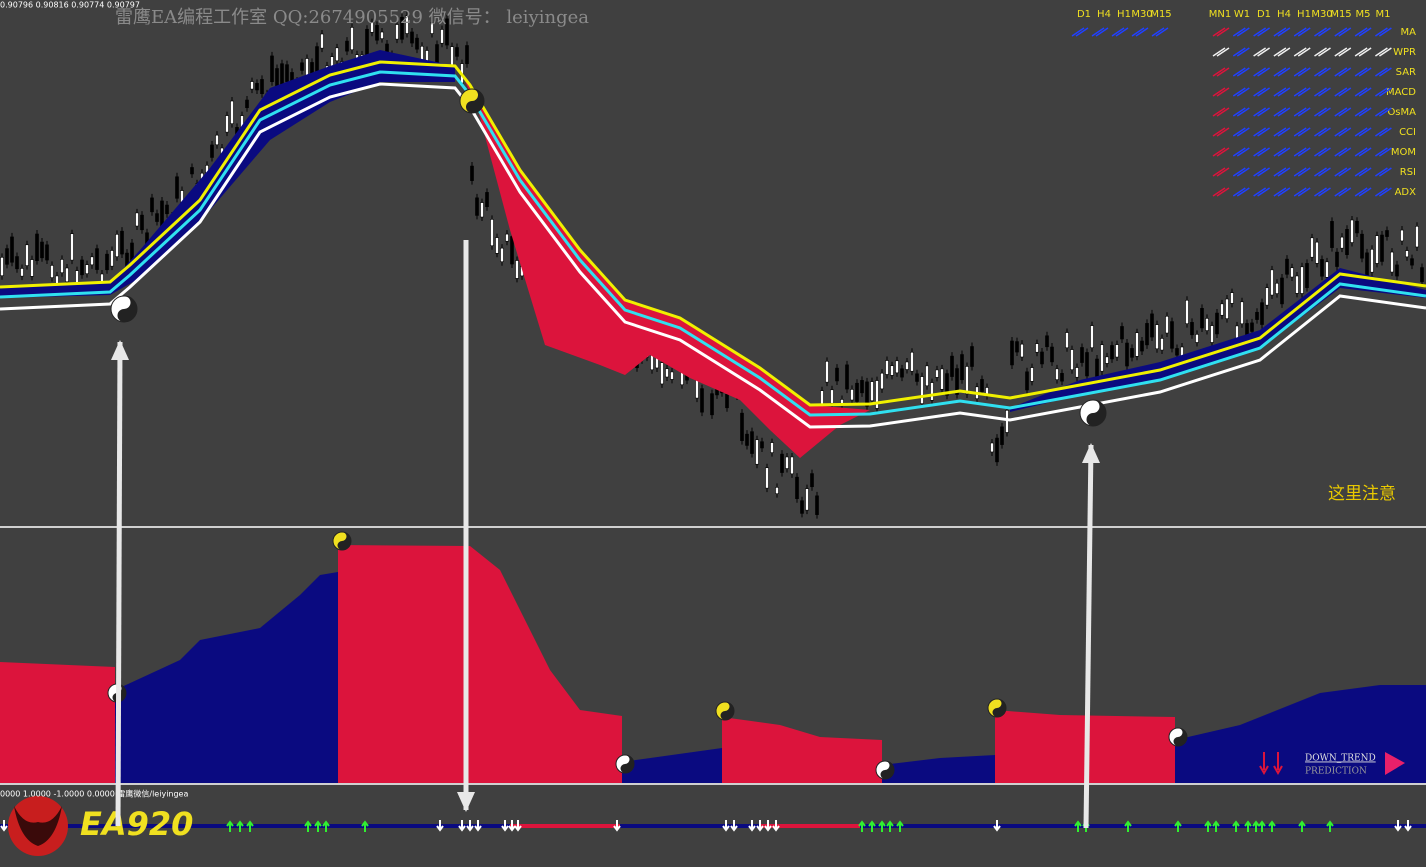 This screenshot has height=867, width=1426. I want to click on timeframe-label: H1, so click(1304, 14).